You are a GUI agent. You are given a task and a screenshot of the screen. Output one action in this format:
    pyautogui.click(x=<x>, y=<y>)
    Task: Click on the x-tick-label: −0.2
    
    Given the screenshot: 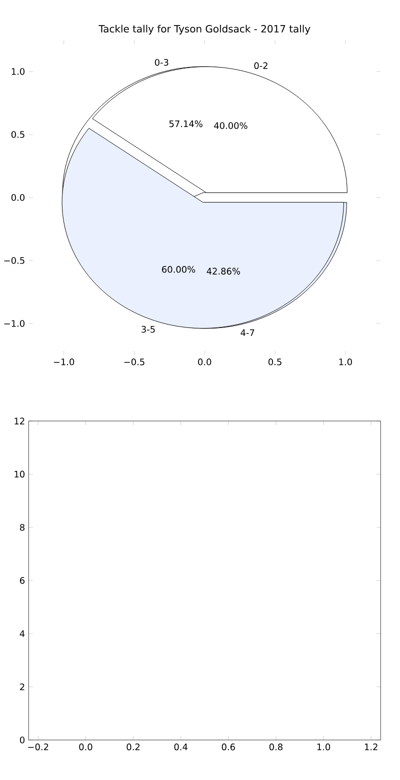 What is the action you would take?
    pyautogui.click(x=38, y=747)
    